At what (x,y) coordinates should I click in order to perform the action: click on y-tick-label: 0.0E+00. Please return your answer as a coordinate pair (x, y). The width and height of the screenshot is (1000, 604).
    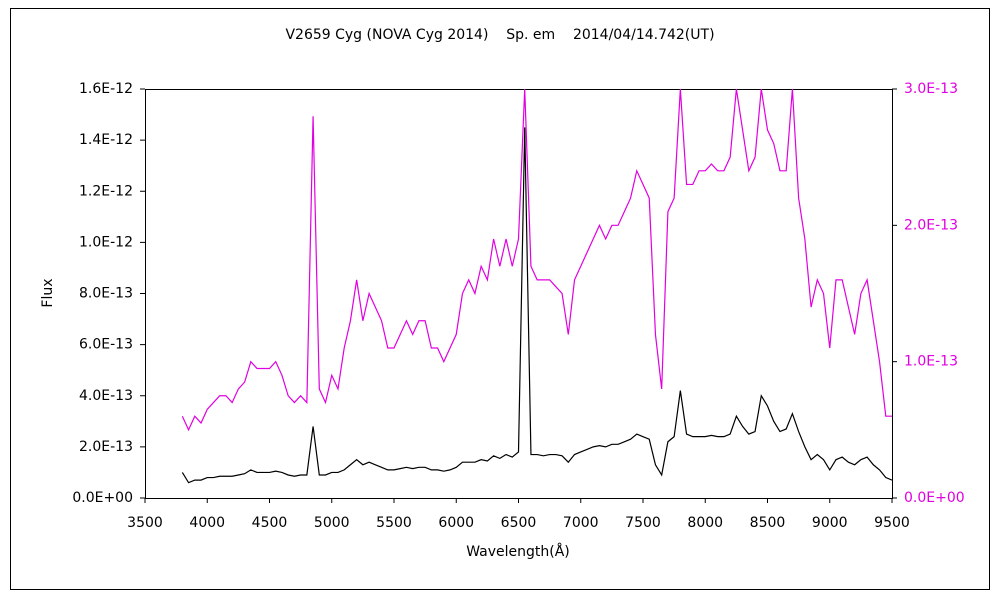
    Looking at the image, I should click on (102, 498).